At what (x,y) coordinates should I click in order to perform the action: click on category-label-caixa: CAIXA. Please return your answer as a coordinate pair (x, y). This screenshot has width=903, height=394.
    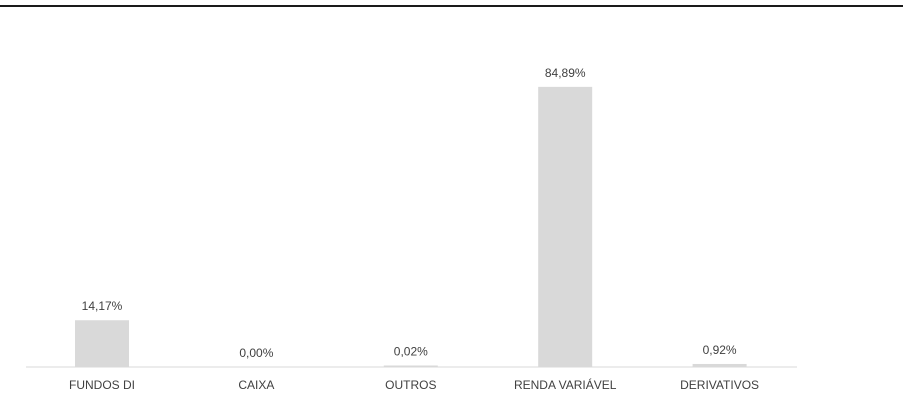
    Looking at the image, I should click on (256, 385).